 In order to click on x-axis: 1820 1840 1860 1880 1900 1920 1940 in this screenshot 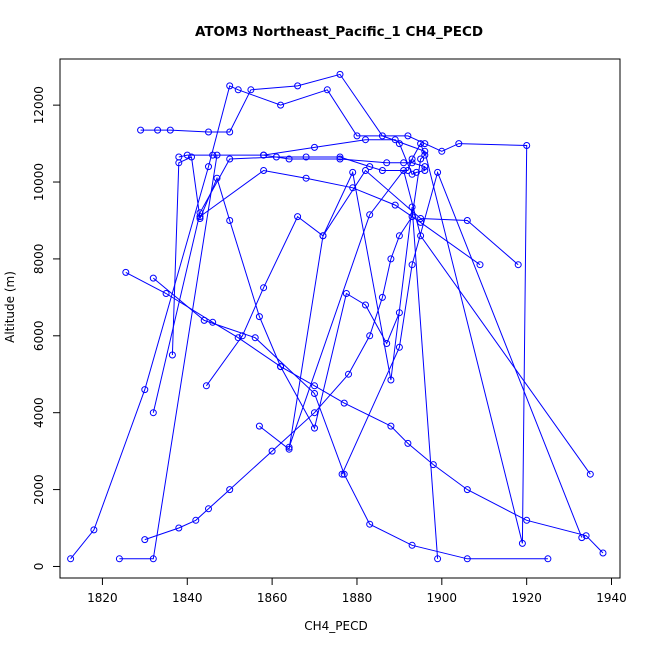, I will do `click(357, 591)`.